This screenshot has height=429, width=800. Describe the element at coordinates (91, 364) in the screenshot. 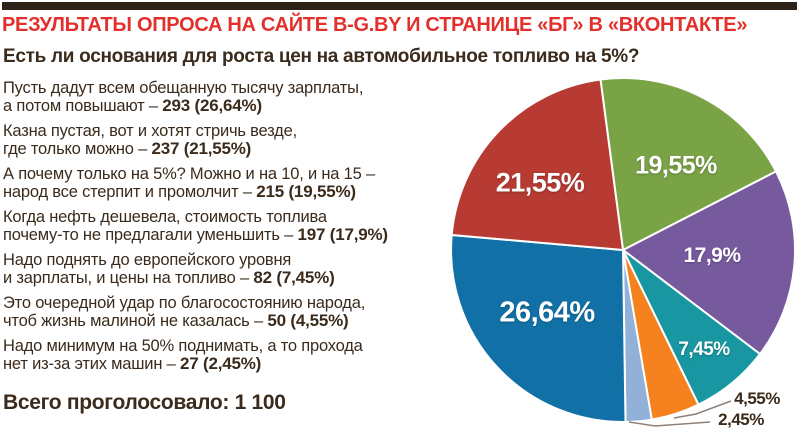

I see `answer-text: нет из-за этих машин –` at that location.